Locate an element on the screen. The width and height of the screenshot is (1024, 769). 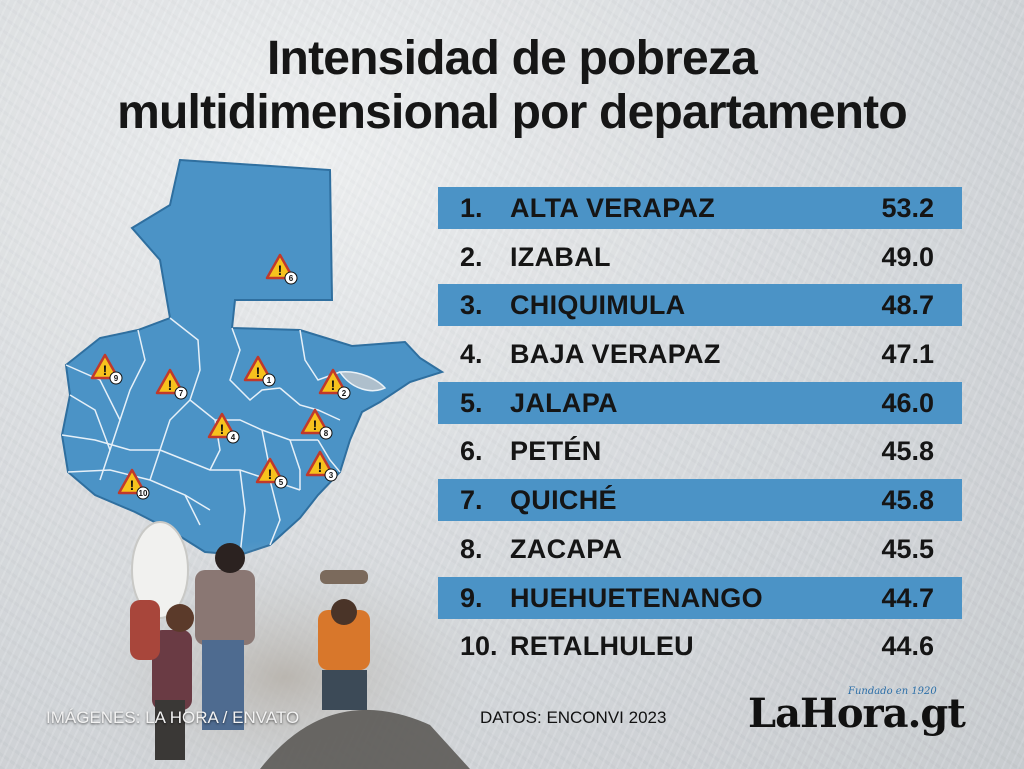
table-row: 10. RETALHULEU 44.6 is located at coordinates (700, 647).